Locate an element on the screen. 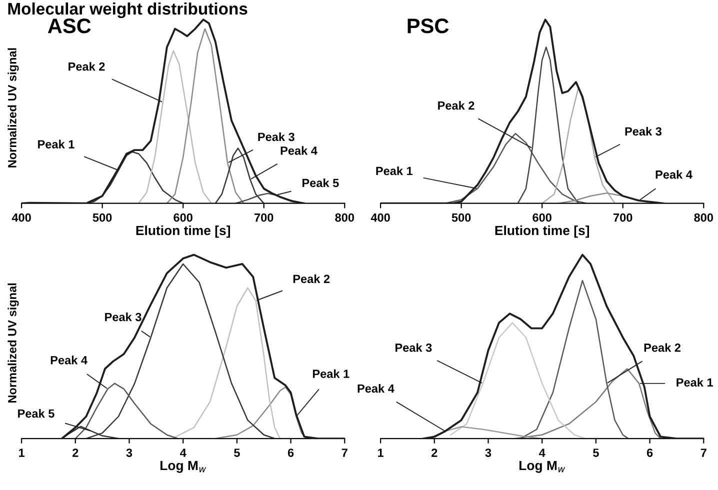  series-label: Peak 3 is located at coordinates (123, 317).